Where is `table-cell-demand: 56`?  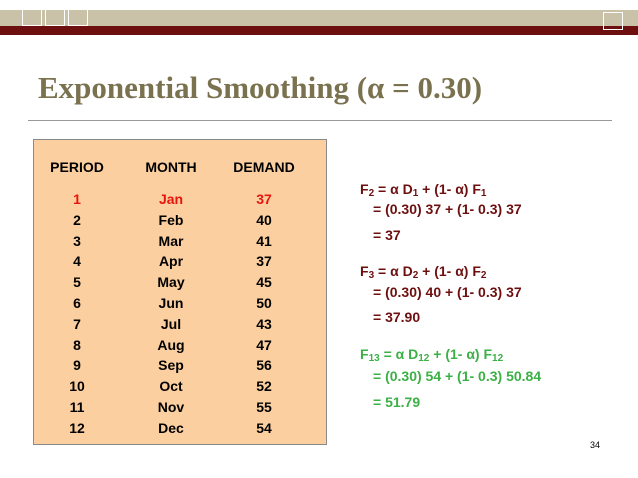
table-cell-demand: 56 is located at coordinates (264, 365).